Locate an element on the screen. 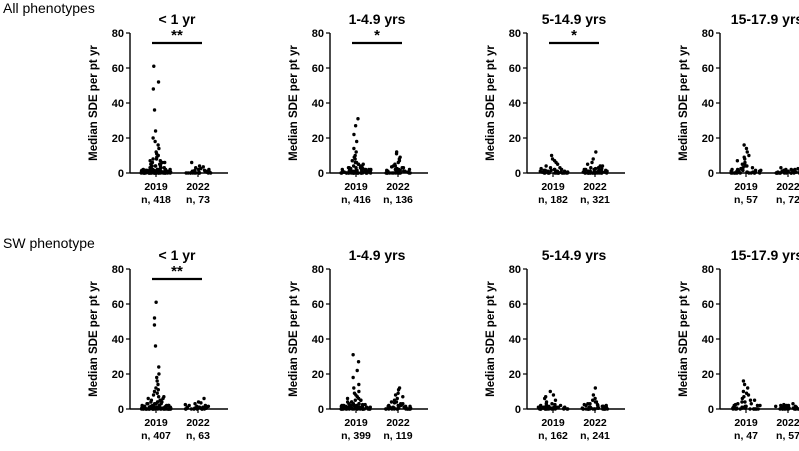 The image size is (799, 451). n-label: n, 416 is located at coordinates (356, 200).